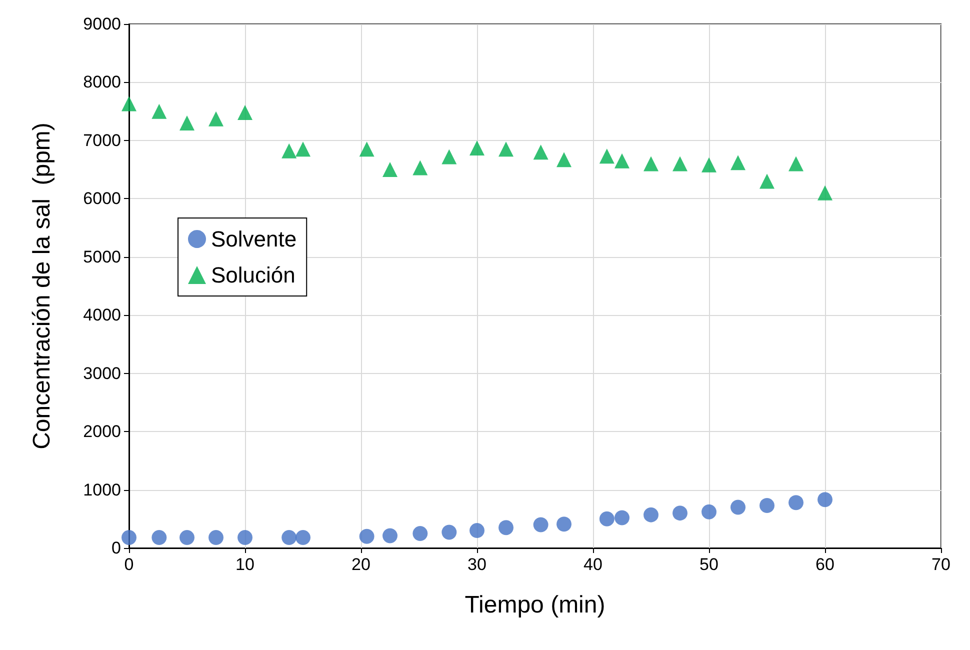 This screenshot has width=970, height=650. I want to click on legend-label: Solvente, so click(254, 239).